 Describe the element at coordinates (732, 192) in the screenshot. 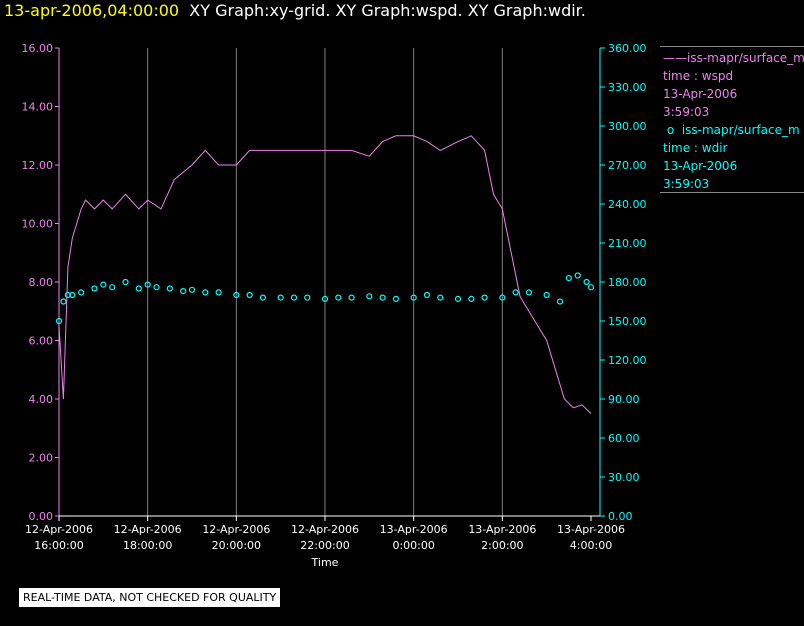

I see `legend-separator-bottom` at that location.